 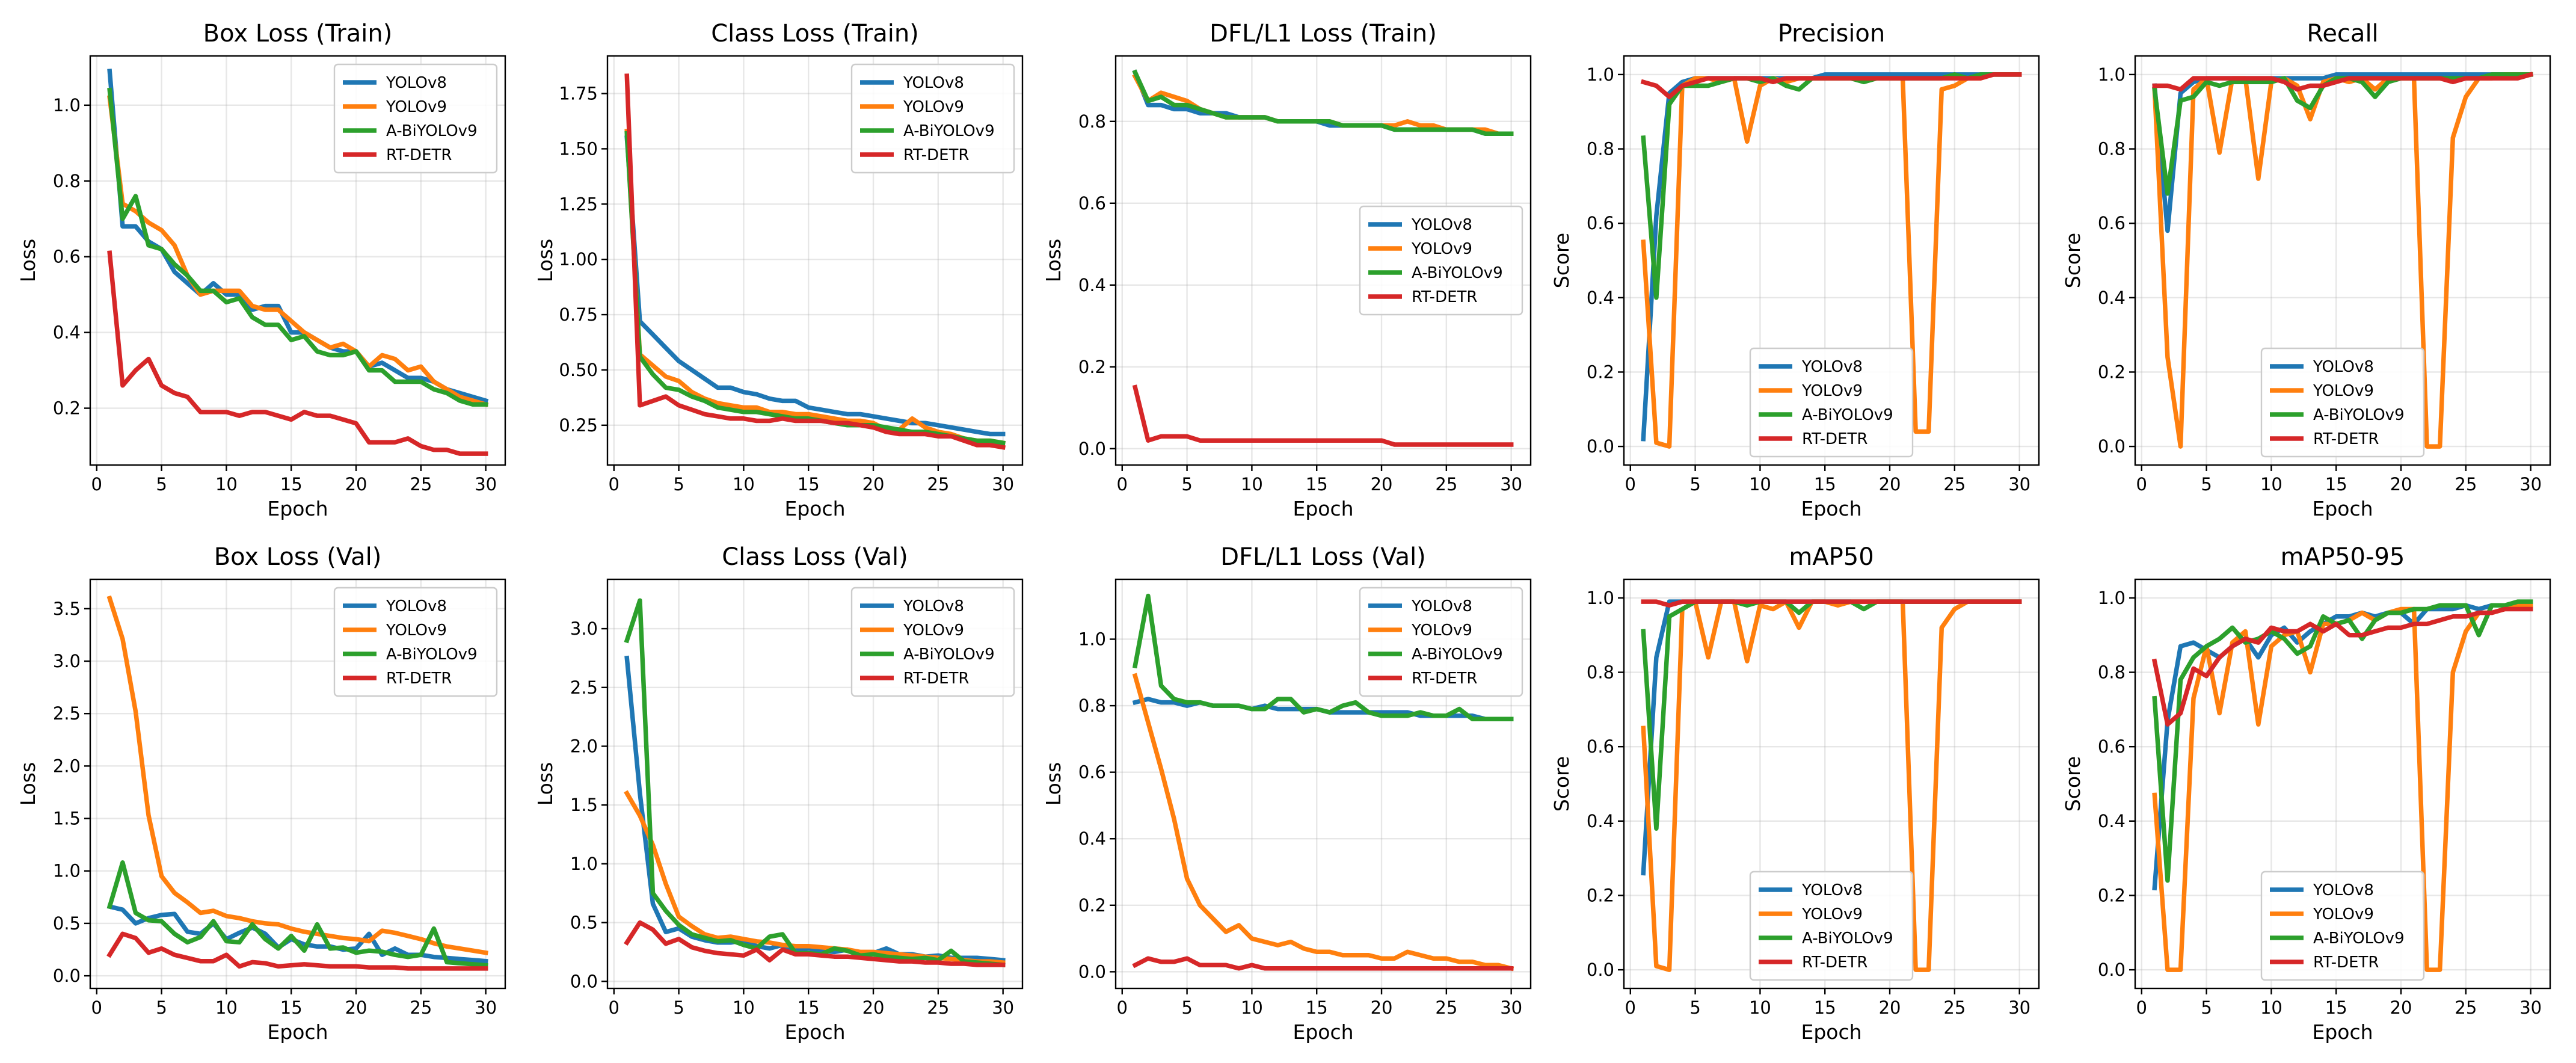 I want to click on y-tick-label: 3.0, so click(x=67, y=661).